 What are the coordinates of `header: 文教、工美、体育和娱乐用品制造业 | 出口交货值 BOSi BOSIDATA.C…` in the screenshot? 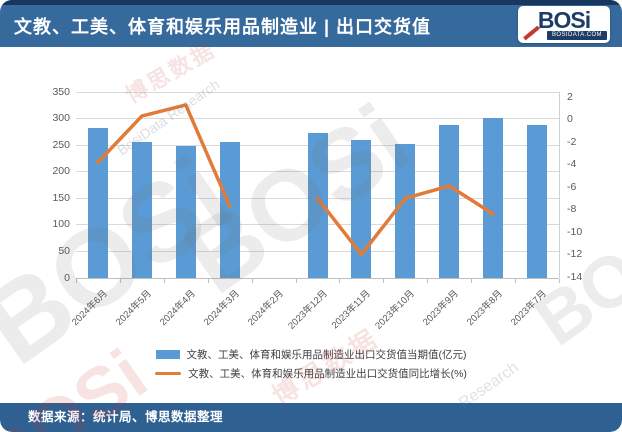 It's located at (311, 23).